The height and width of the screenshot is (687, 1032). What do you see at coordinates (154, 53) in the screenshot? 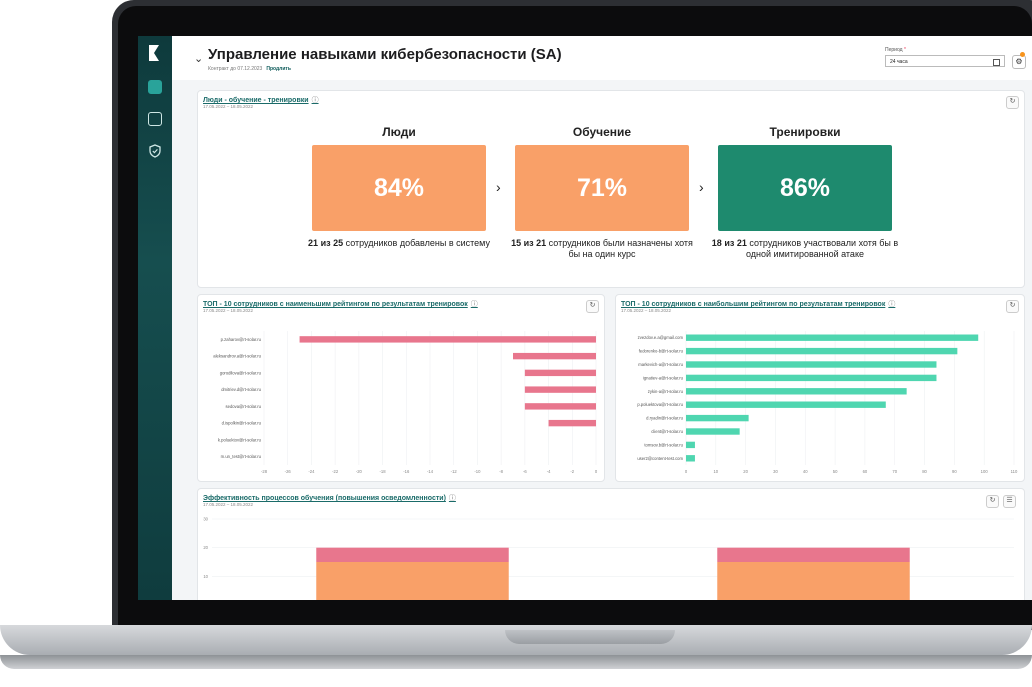
I see `logo-icon` at bounding box center [154, 53].